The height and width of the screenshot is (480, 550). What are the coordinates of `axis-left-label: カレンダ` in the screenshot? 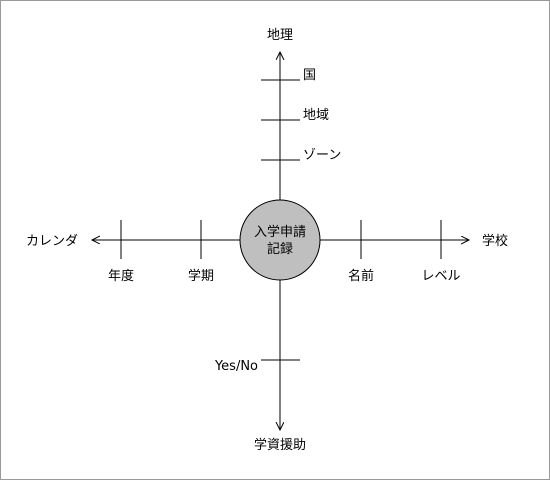 It's located at (52, 241).